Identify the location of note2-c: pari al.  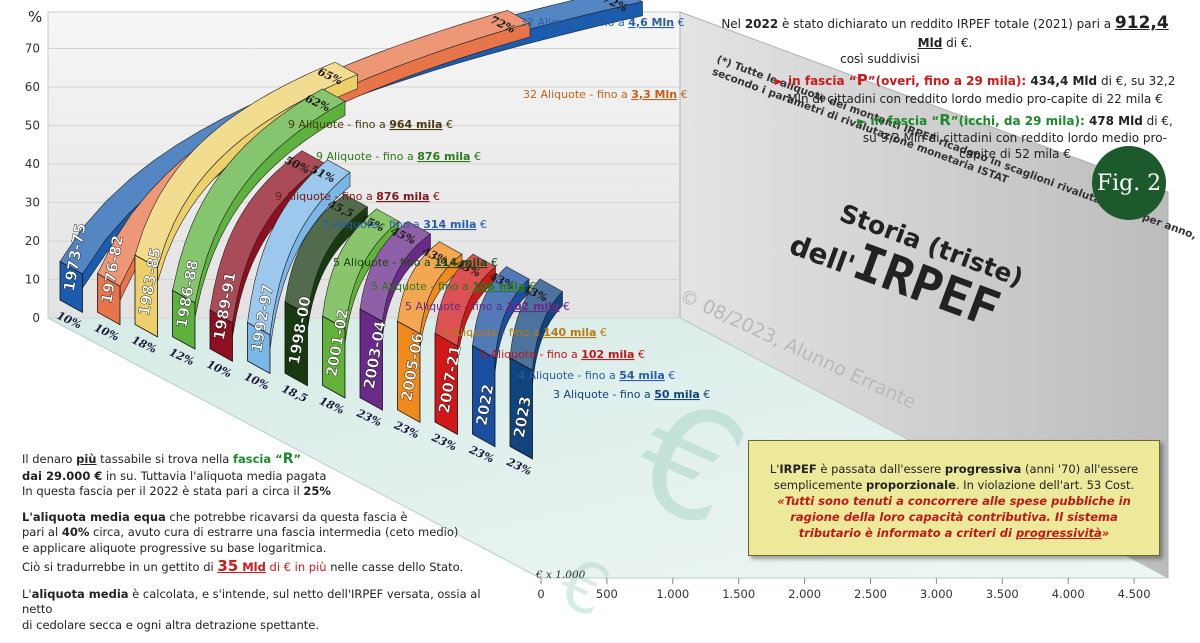
(42, 532).